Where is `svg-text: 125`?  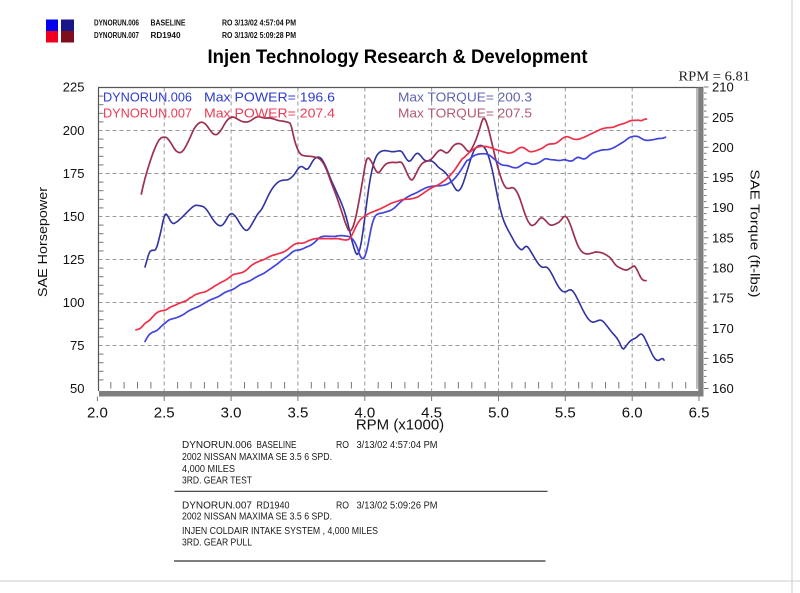
svg-text: 125 is located at coordinates (74, 259).